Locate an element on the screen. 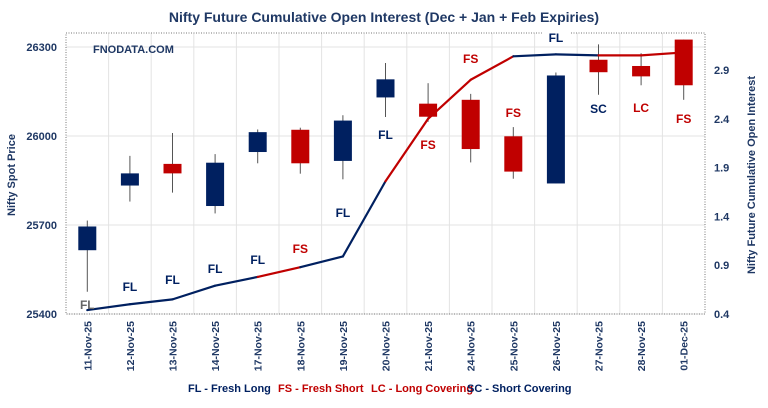 The height and width of the screenshot is (408, 768). x-tick-label: 26-Nov-25 is located at coordinates (557, 346).